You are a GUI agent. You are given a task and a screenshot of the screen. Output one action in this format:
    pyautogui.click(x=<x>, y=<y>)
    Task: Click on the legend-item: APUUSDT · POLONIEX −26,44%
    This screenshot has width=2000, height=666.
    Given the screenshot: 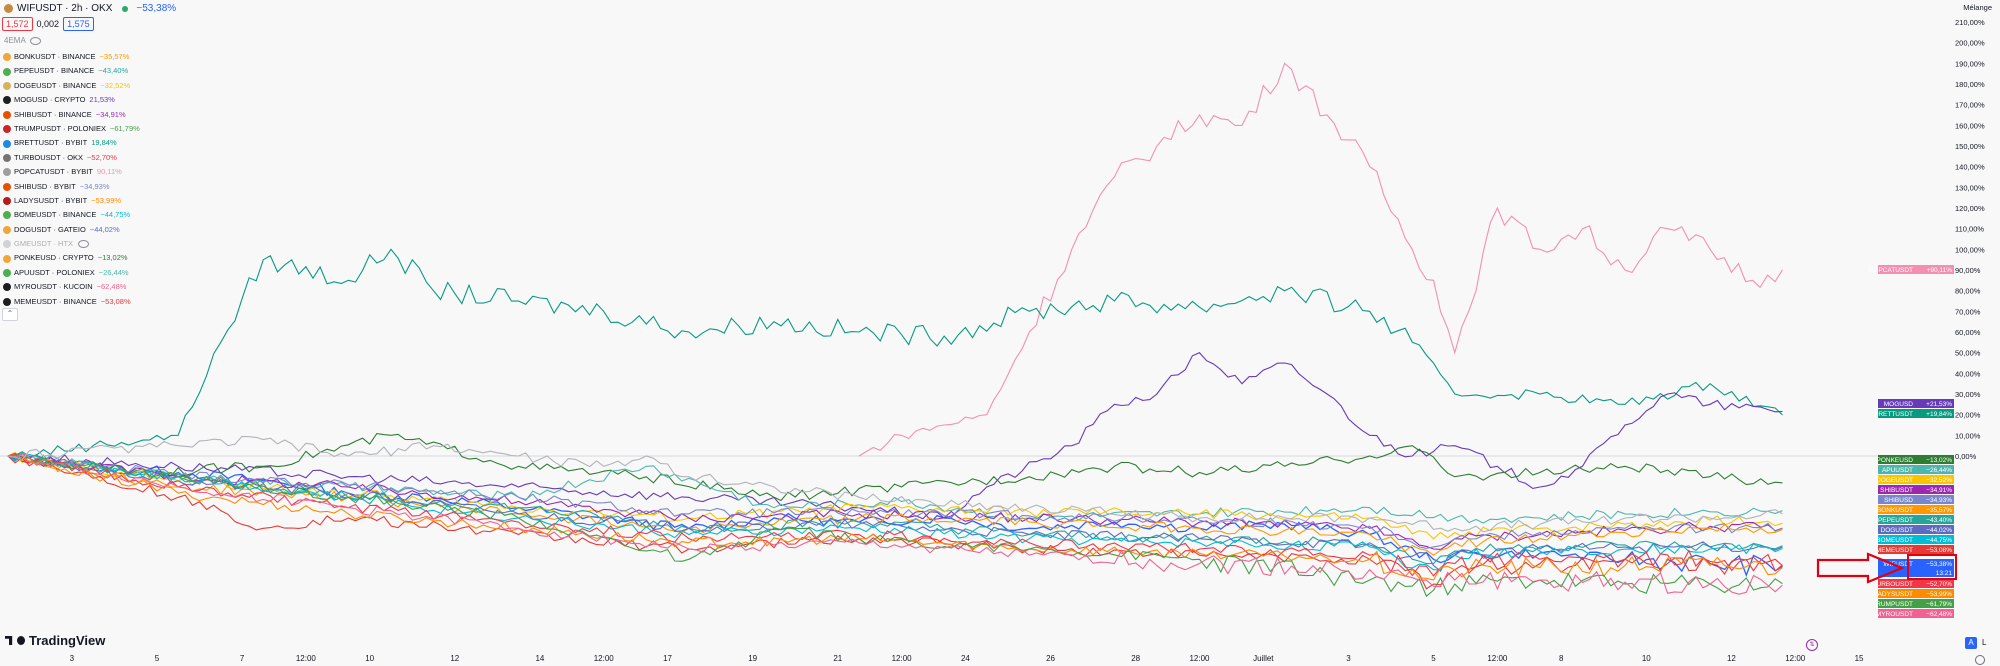 What is the action you would take?
    pyautogui.click(x=71, y=273)
    